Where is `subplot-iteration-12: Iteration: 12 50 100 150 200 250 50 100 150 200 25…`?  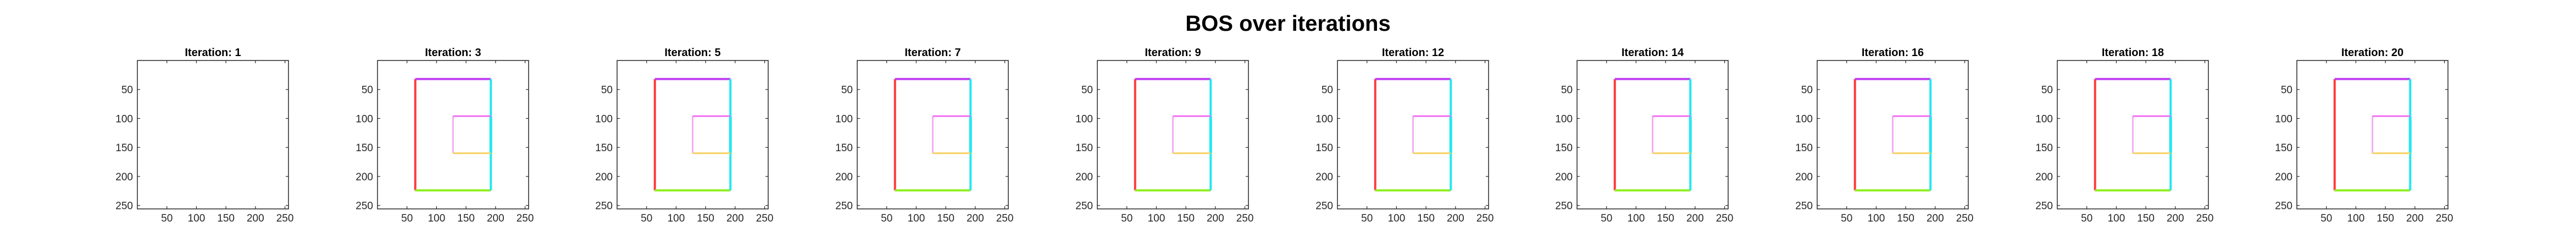
subplot-iteration-12: Iteration: 12 50 100 150 200 250 50 100 150 200 25… is located at coordinates (1404, 135).